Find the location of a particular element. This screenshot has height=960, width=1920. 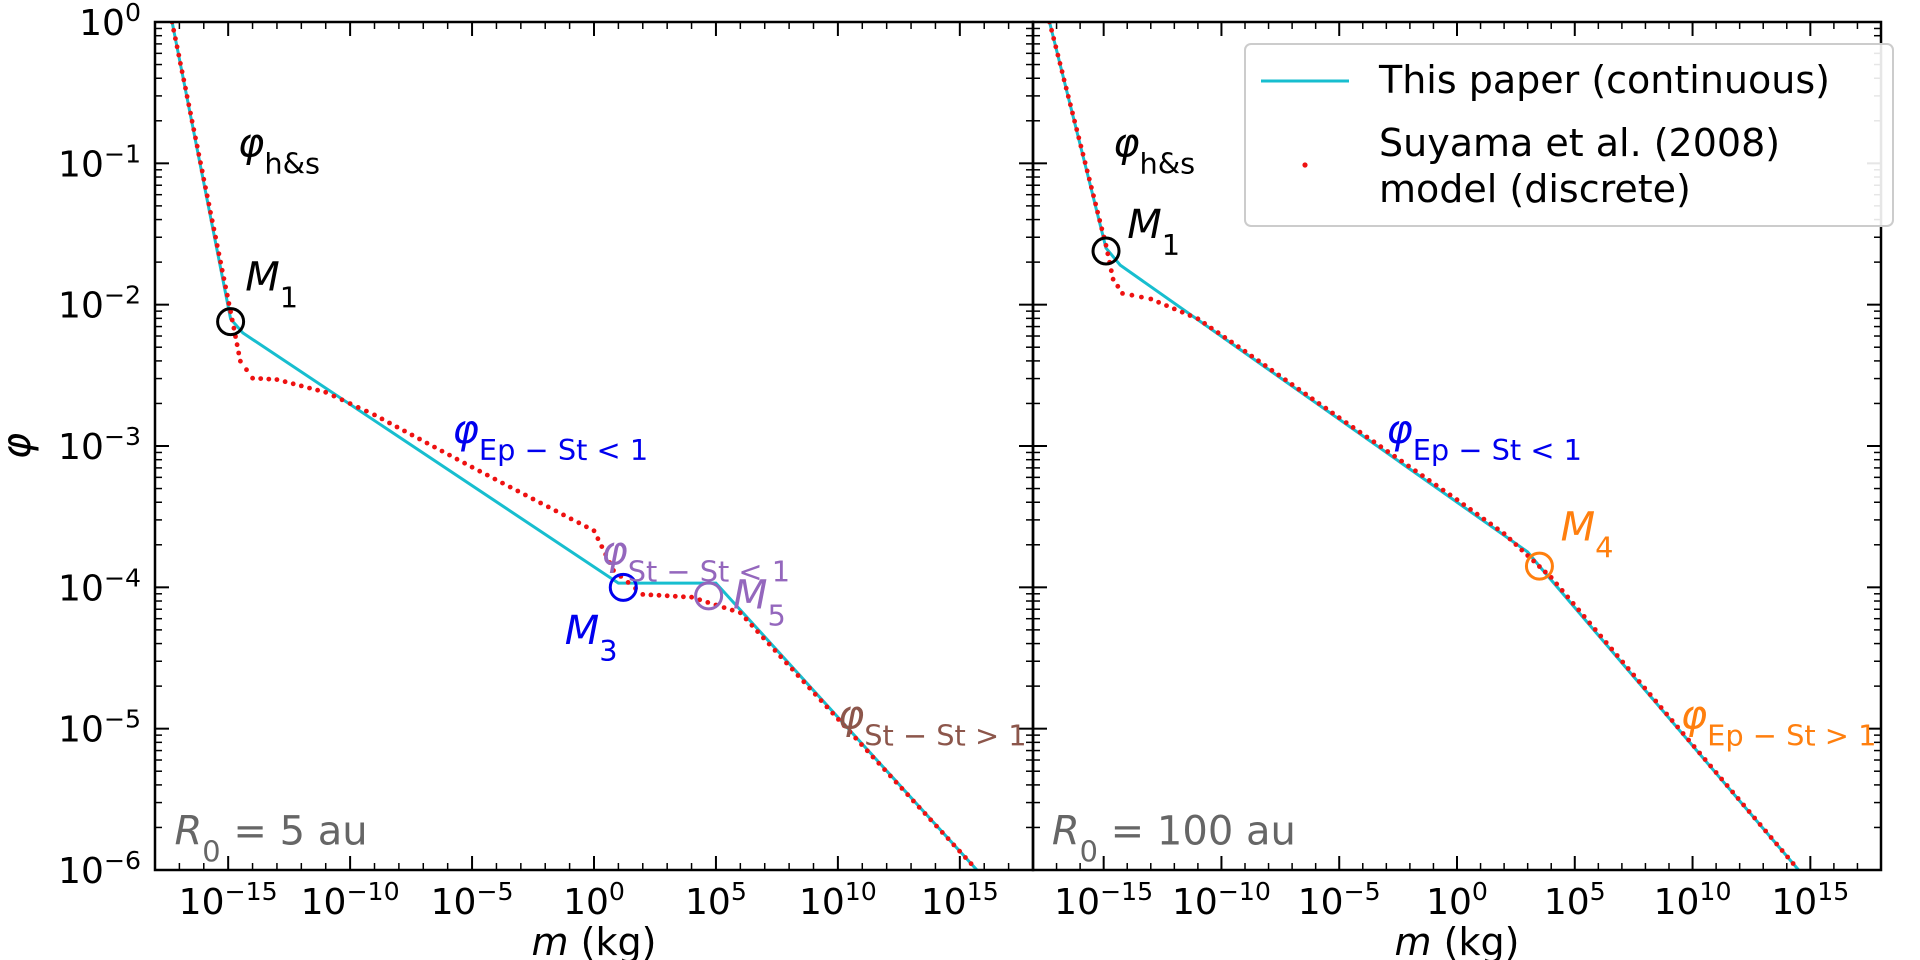

annotation-r0: R0 = 100 au is located at coordinates (1174, 839).